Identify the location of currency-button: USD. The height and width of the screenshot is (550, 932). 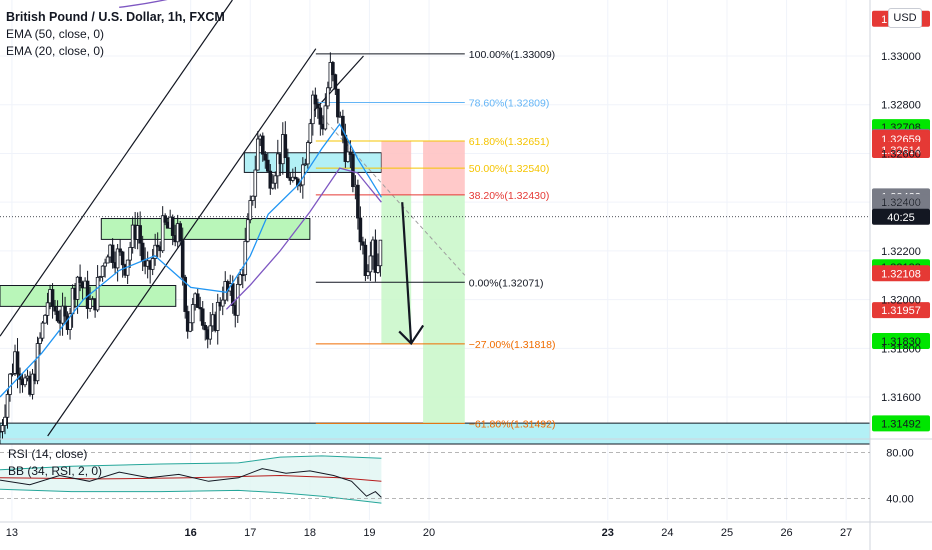
(905, 18).